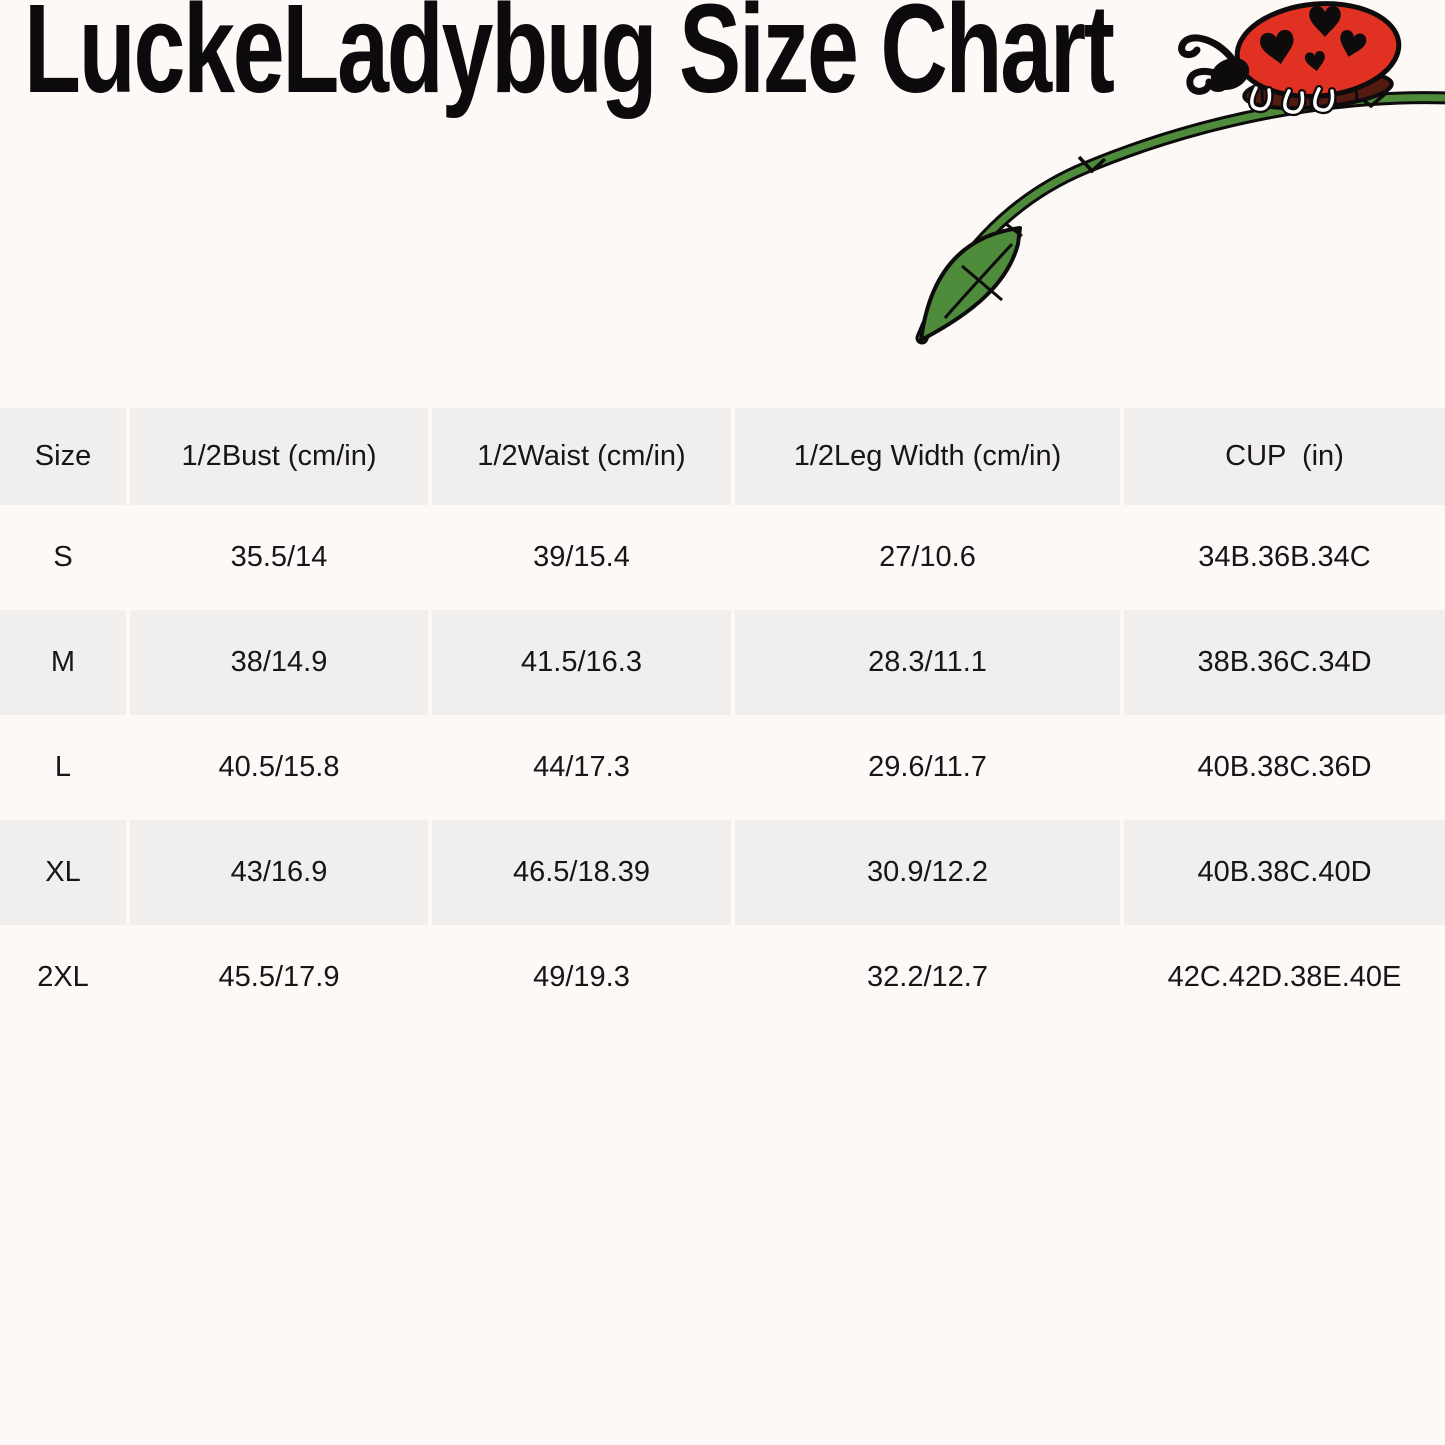 The width and height of the screenshot is (1445, 1445). What do you see at coordinates (927, 662) in the screenshot?
I see `value-cell: 28.3/11.1` at bounding box center [927, 662].